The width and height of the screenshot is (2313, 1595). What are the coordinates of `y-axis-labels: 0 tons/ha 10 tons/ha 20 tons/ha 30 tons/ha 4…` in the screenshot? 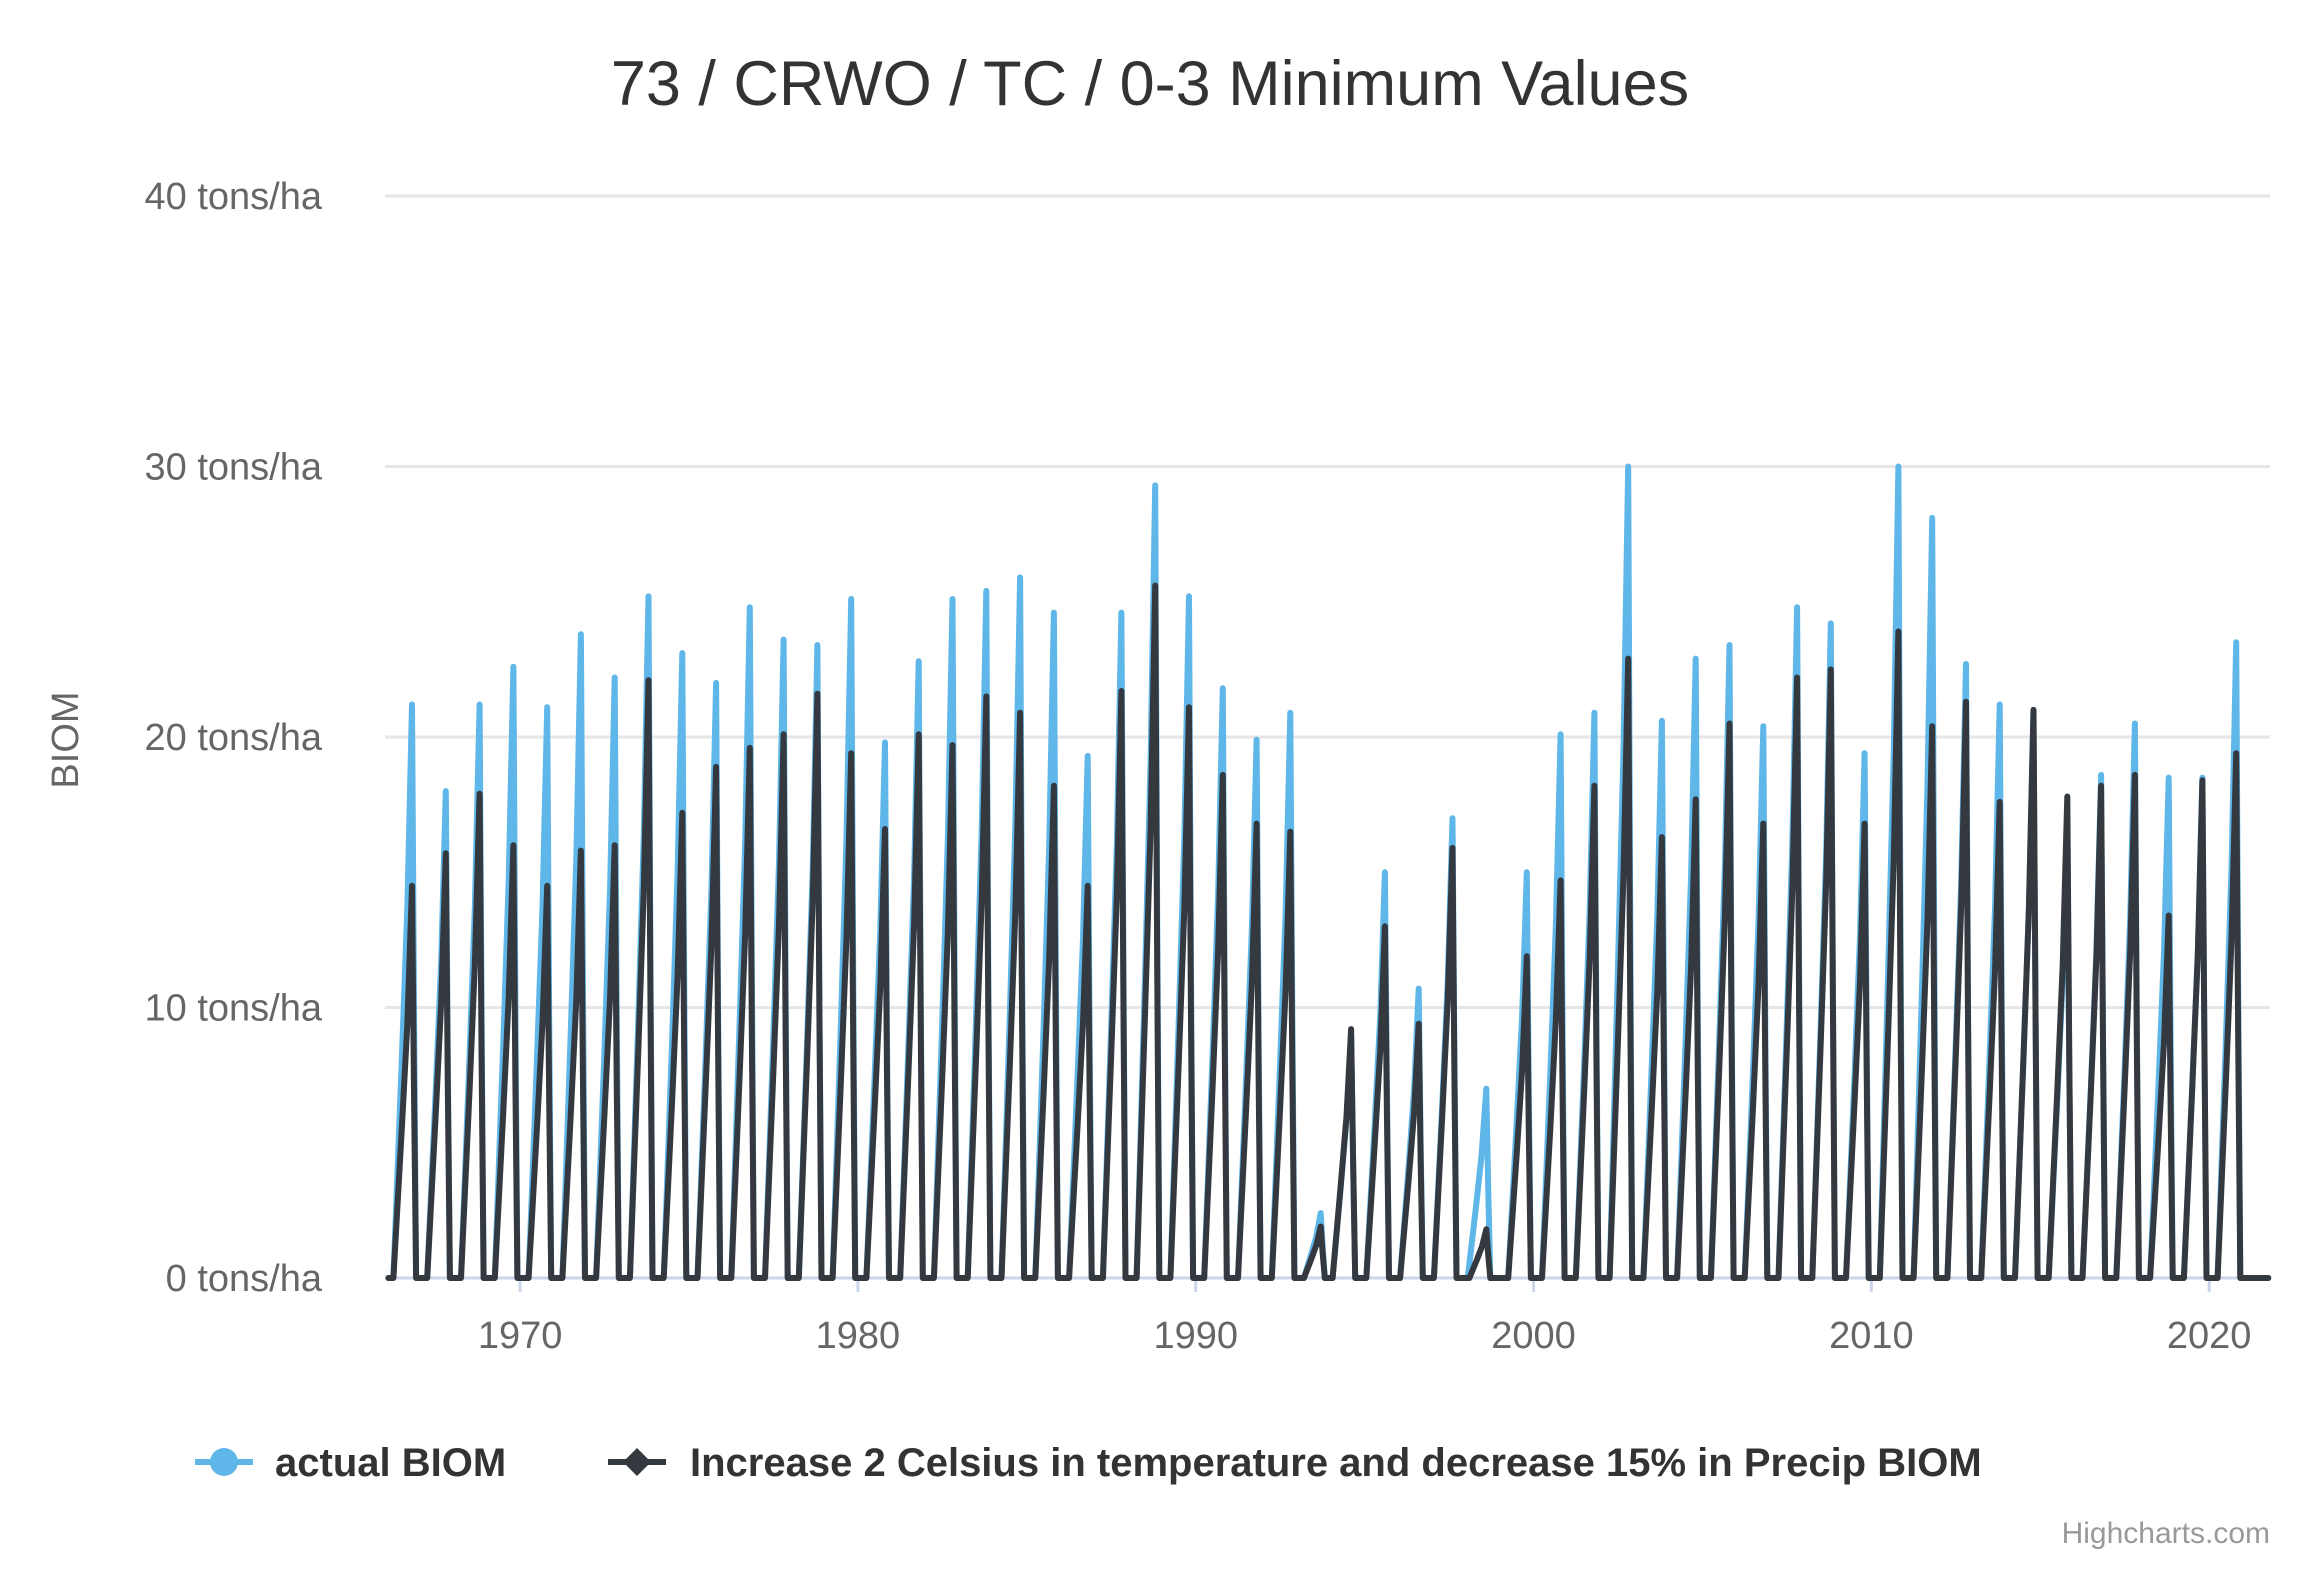 It's located at (234, 738).